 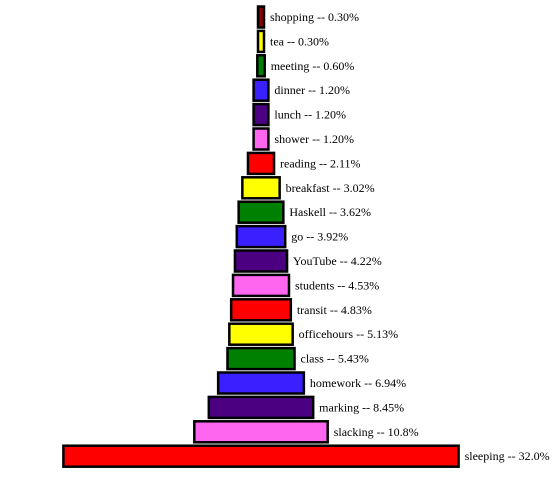 I want to click on bar-tea, so click(x=261, y=41).